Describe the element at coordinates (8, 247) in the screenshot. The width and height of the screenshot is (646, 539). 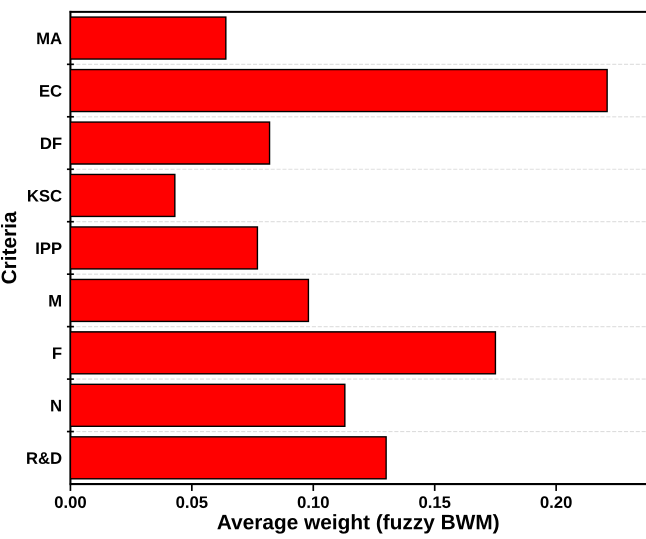
I see `y-axis-title: Criteria` at that location.